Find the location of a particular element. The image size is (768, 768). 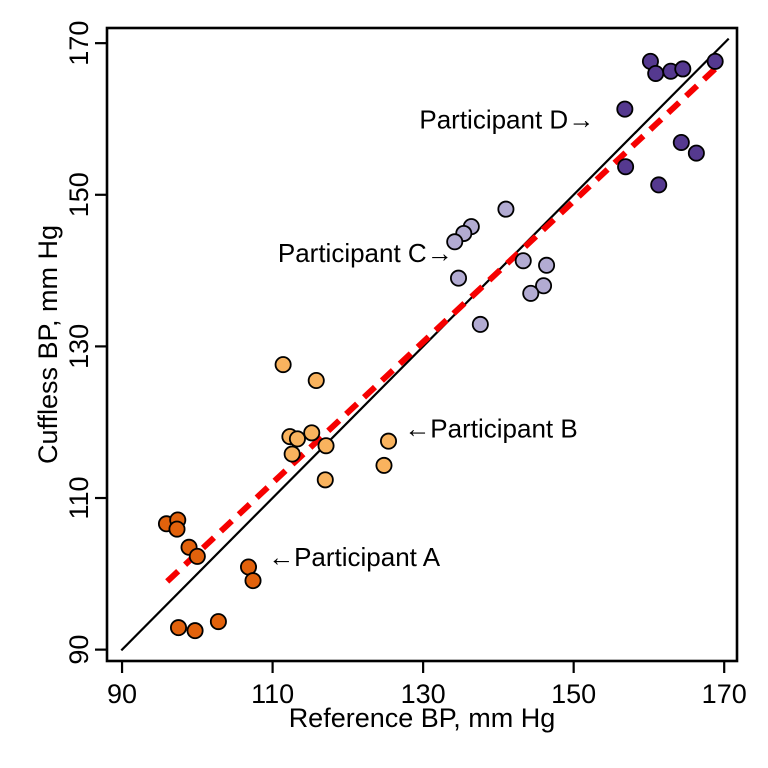

y-tick-label: 110 is located at coordinates (79, 497).